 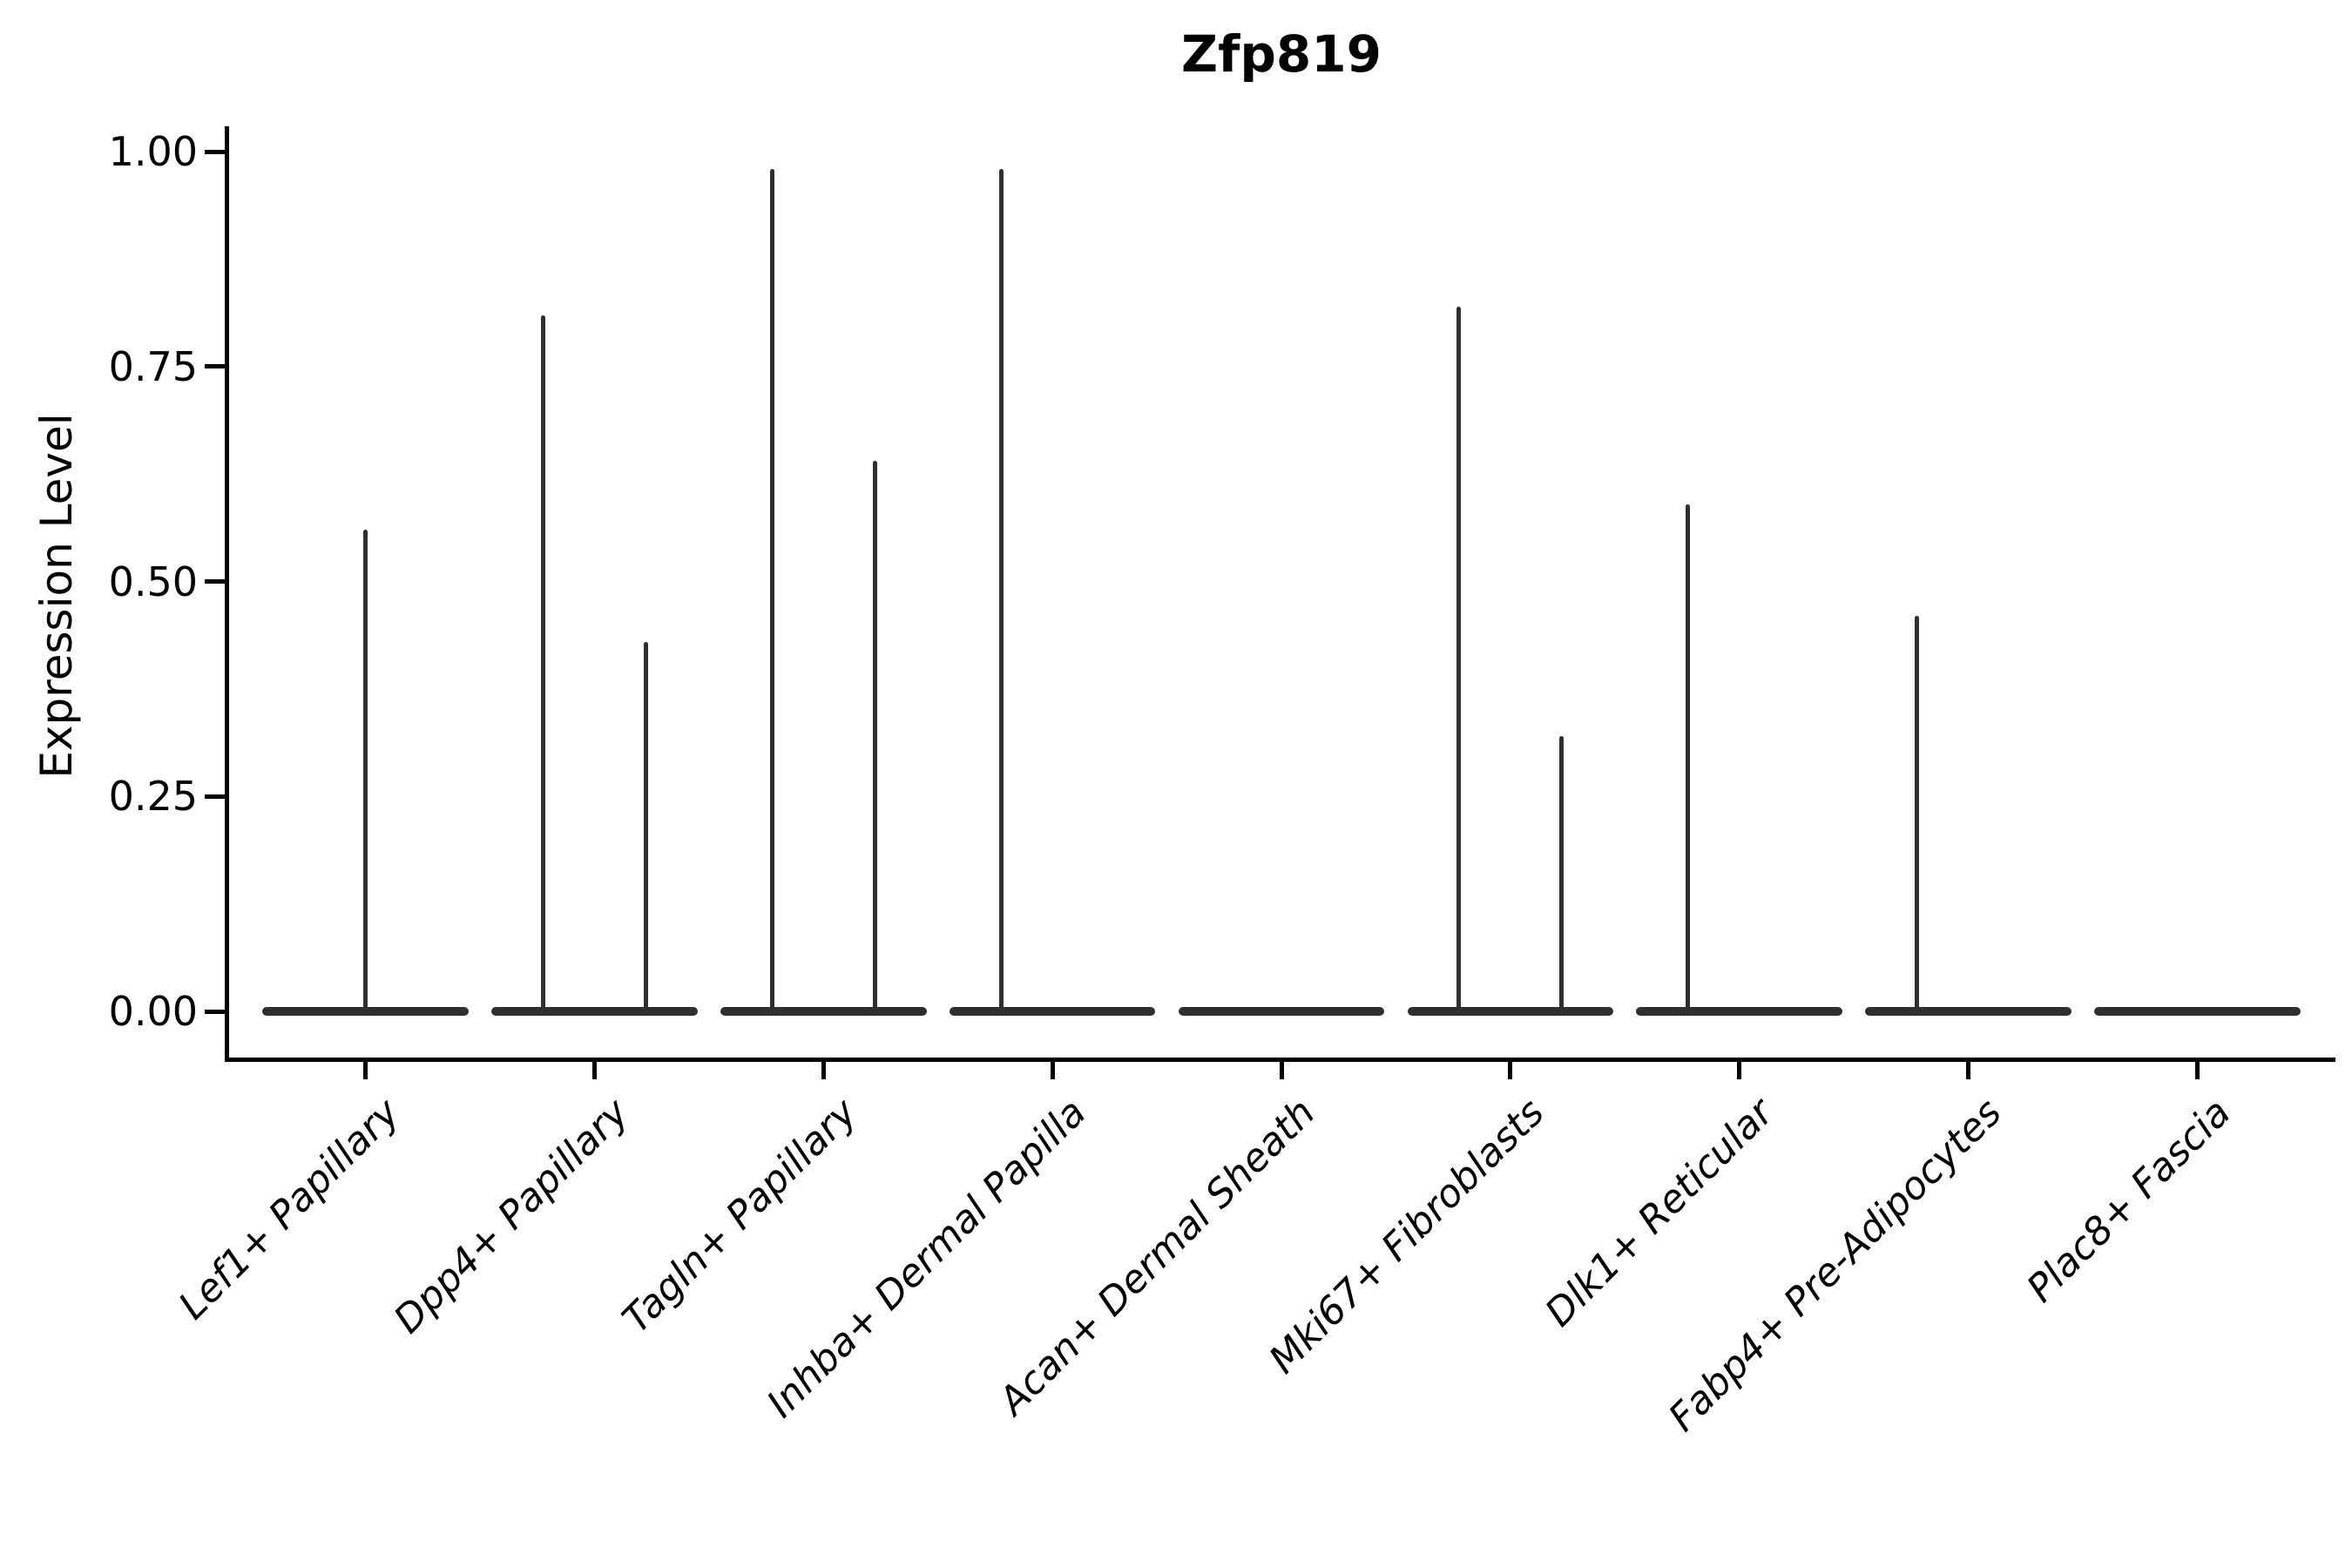 What do you see at coordinates (1659, 1212) in the screenshot?
I see `x-tick-label: Dlk1+ Reticular` at bounding box center [1659, 1212].